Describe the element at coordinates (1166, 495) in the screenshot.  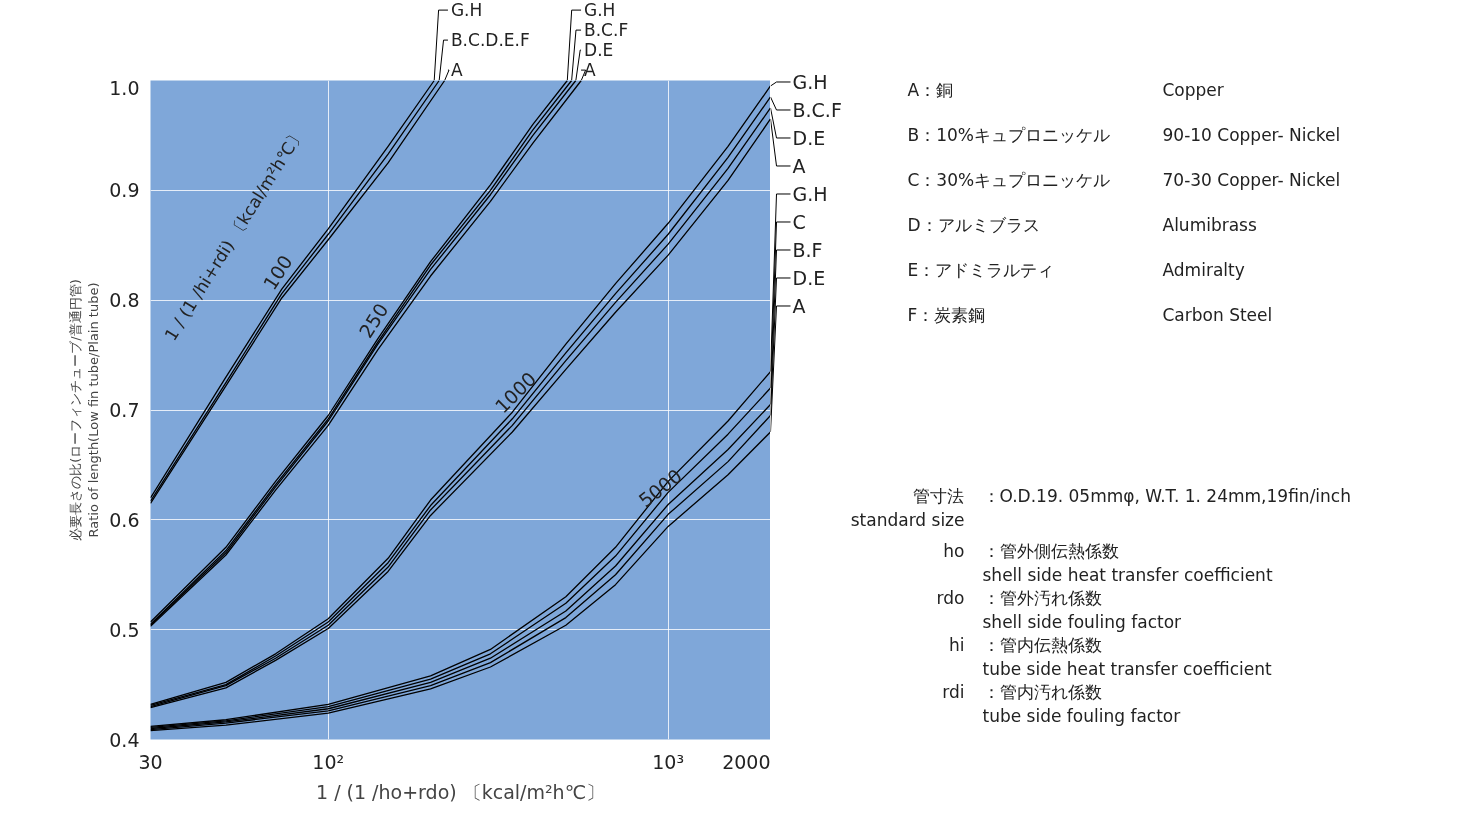
I see `text: ：O.D.19. 05mmφ, W.T. 1. 24mm,19fin/inch` at that location.